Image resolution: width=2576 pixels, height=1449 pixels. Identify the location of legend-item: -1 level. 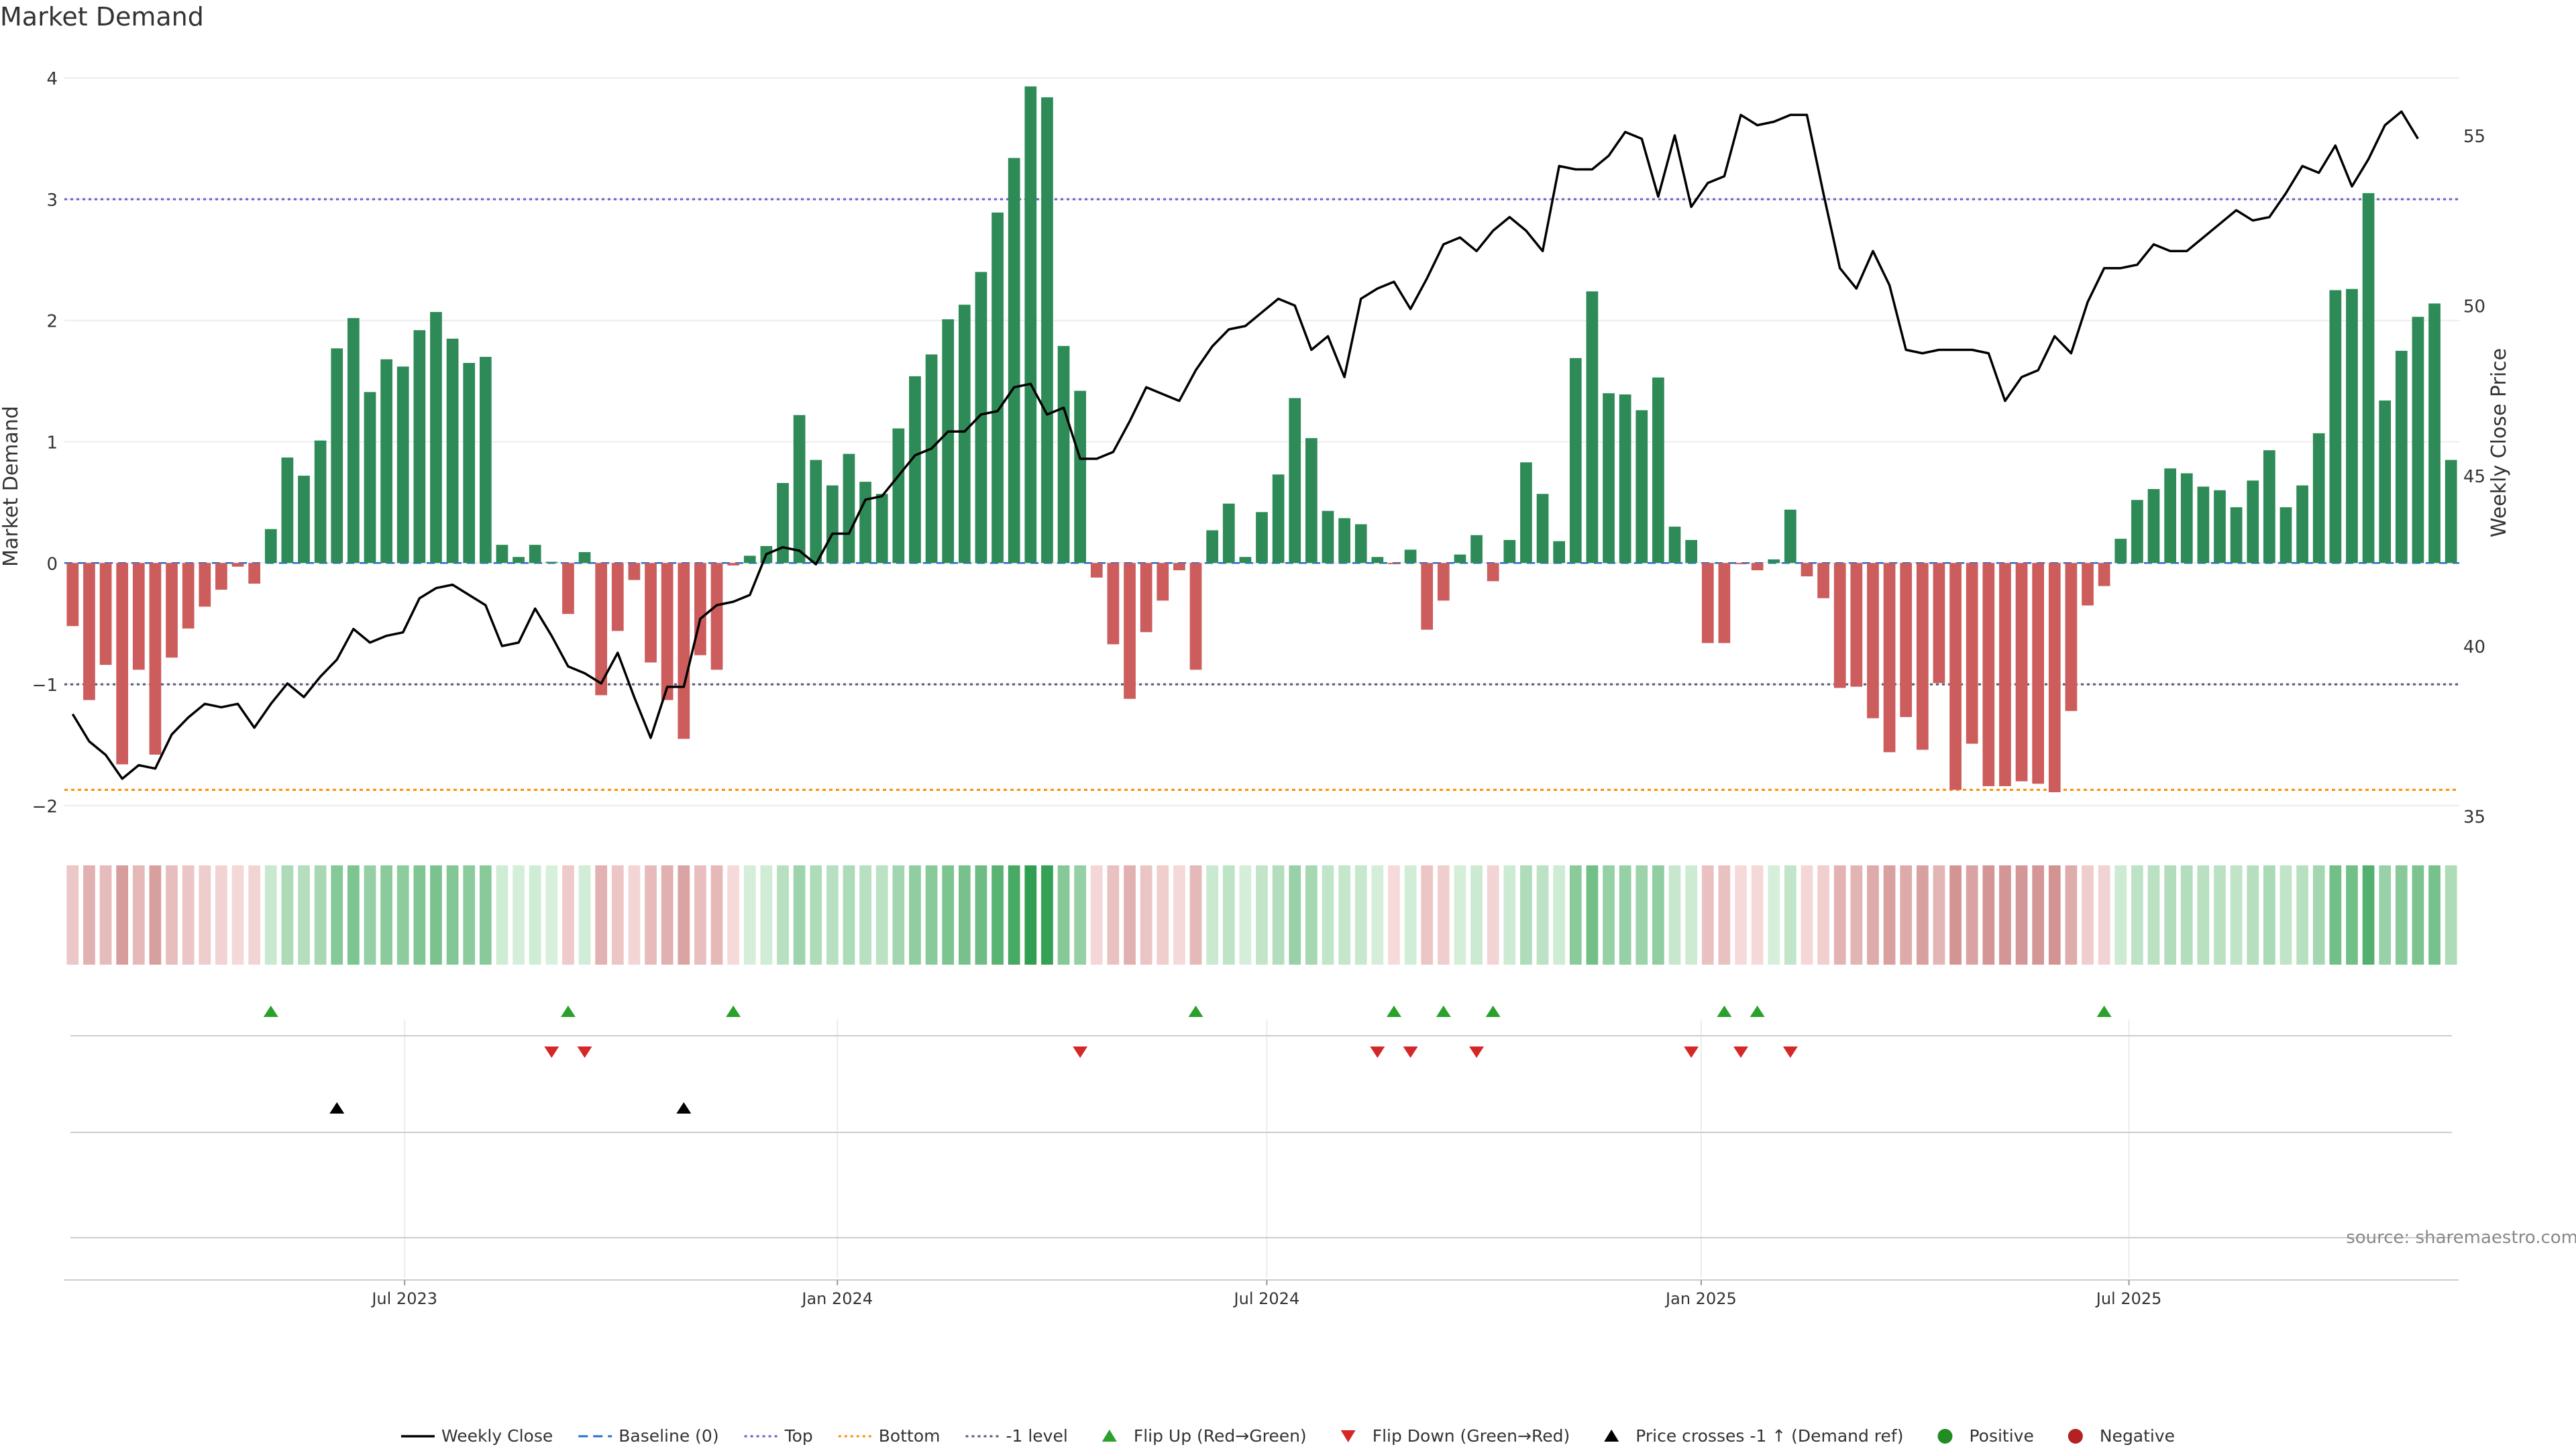
(1016, 1436).